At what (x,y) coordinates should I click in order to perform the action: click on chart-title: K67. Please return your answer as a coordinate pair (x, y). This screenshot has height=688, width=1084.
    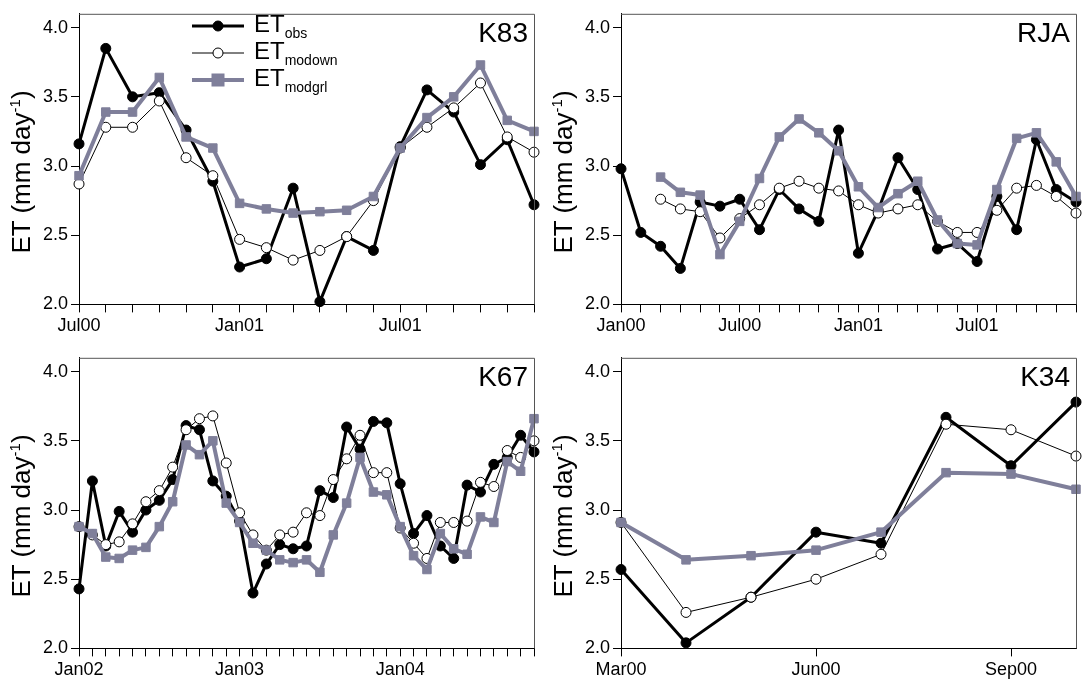
    Looking at the image, I should click on (503, 376).